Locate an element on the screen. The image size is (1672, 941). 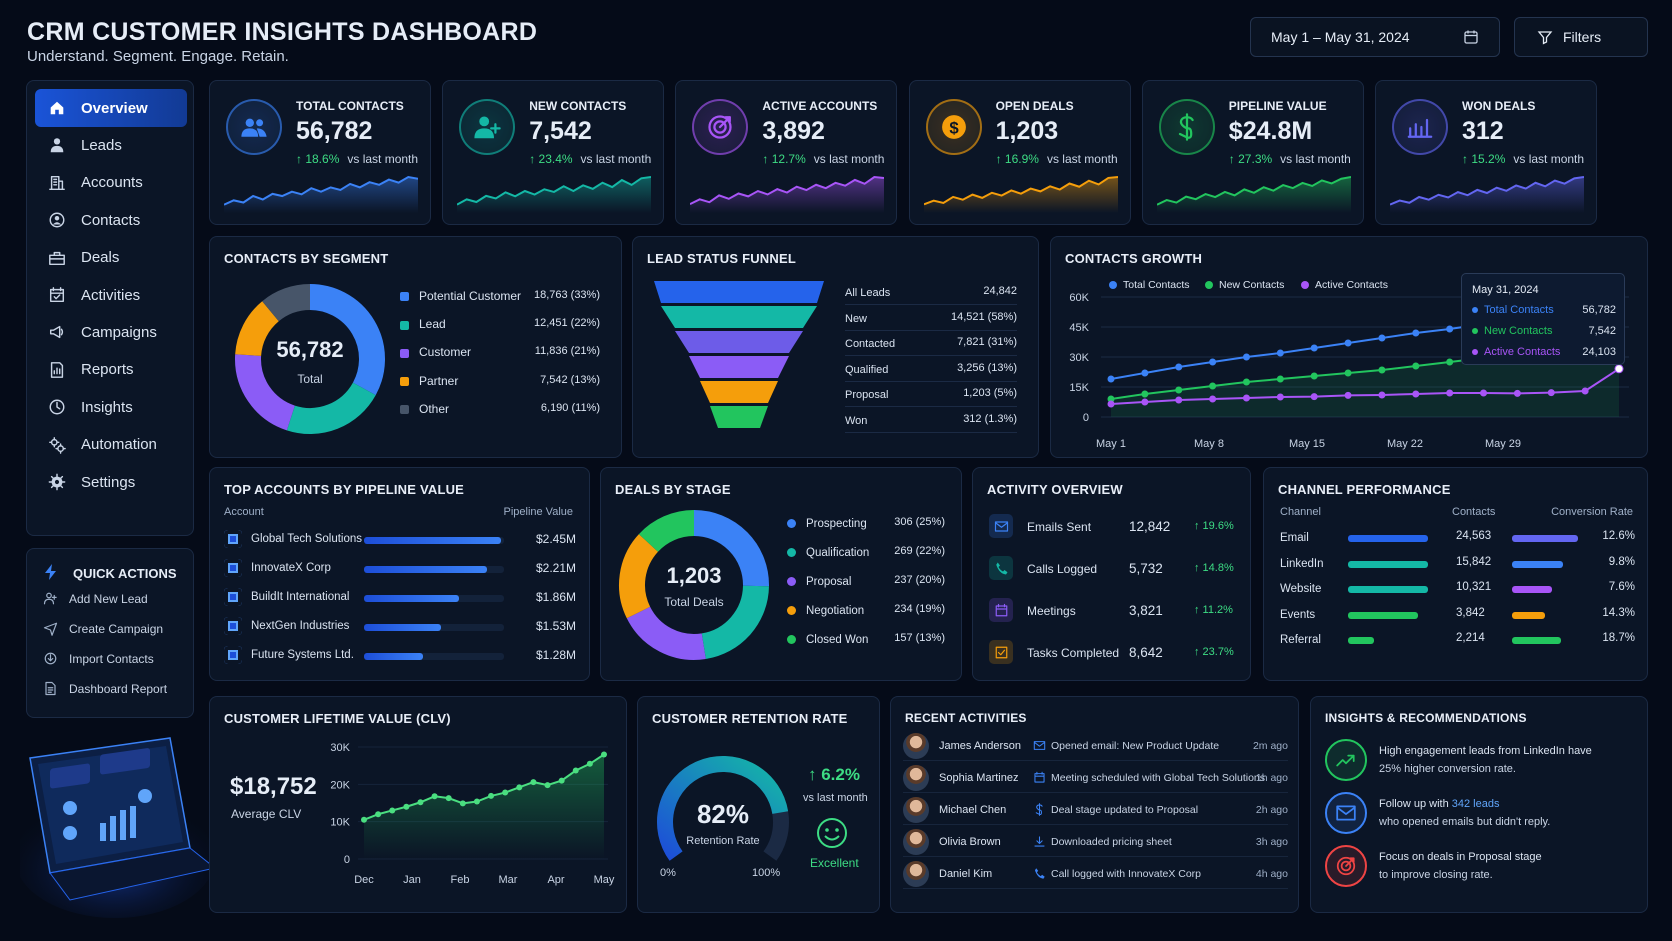
kpi-card-won-deals: WON DEALS 312 ↑ 15.2% vs last month is located at coordinates (1486, 152).